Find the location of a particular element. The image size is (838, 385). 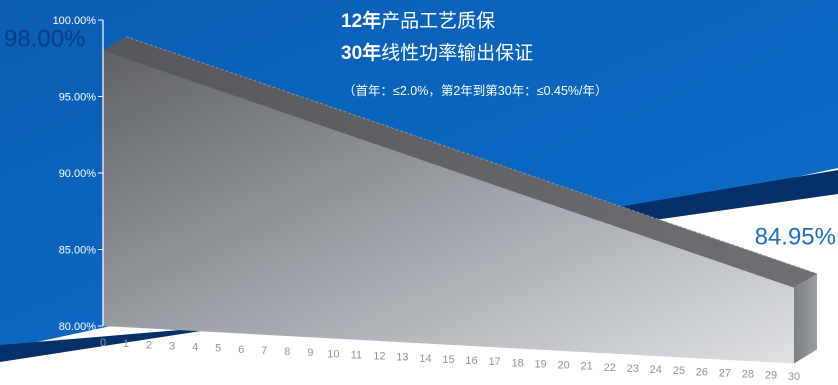

power-warranty-years: 30年 is located at coordinates (361, 53).